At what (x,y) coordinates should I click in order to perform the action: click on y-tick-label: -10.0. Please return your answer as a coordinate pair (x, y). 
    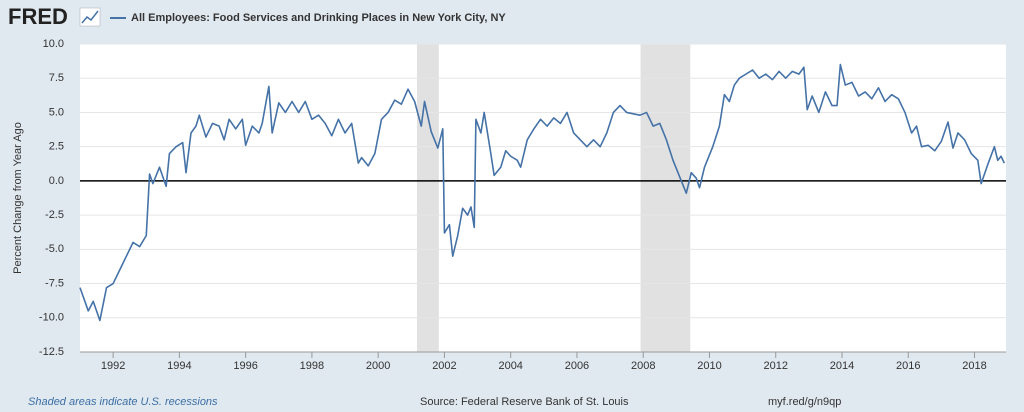
    Looking at the image, I should click on (51, 318).